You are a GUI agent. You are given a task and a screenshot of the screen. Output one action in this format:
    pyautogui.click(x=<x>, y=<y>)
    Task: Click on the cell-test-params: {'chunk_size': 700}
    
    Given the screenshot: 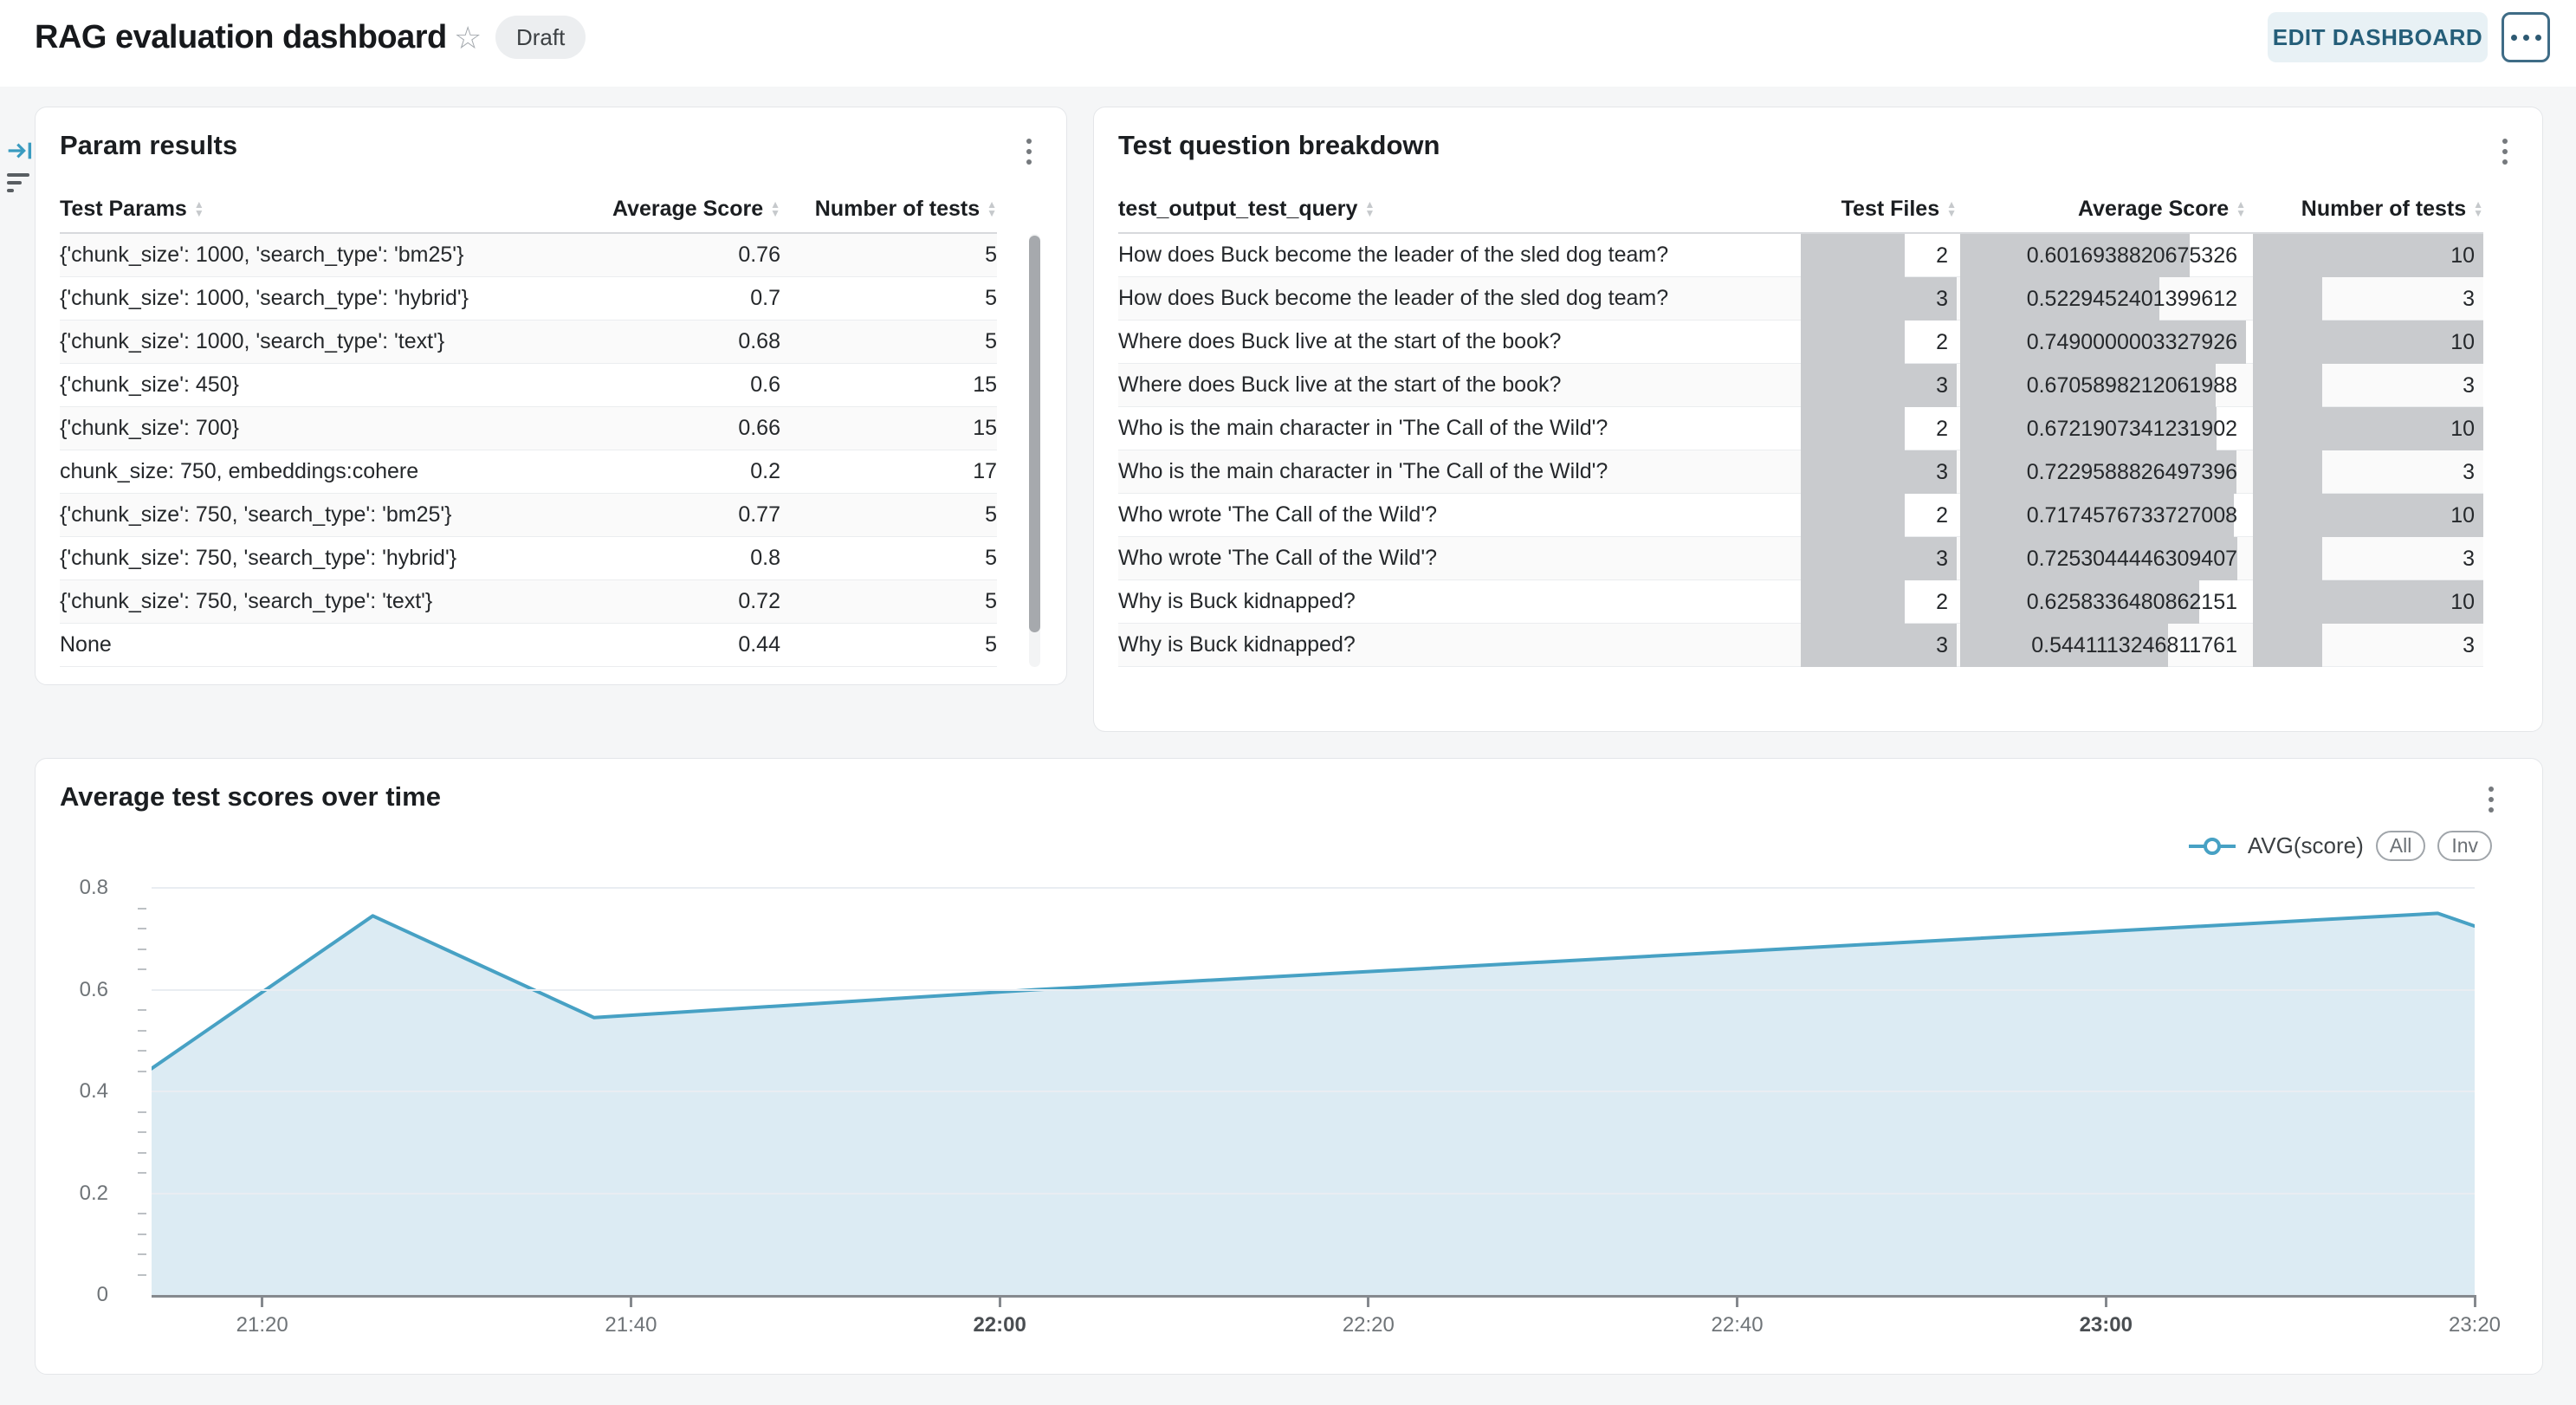 What is the action you would take?
    pyautogui.click(x=149, y=428)
    